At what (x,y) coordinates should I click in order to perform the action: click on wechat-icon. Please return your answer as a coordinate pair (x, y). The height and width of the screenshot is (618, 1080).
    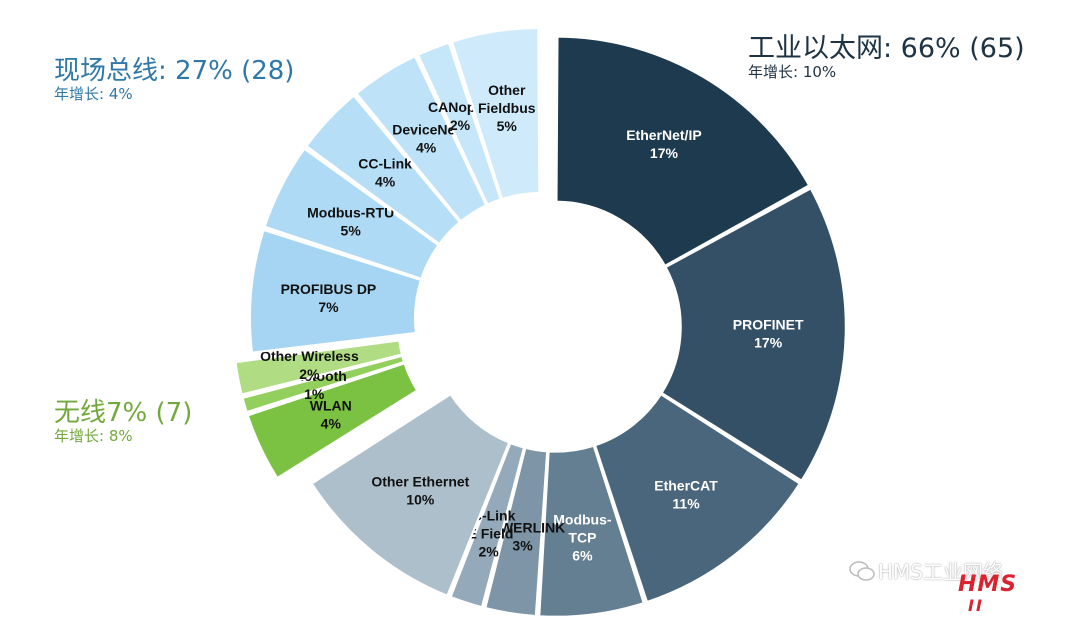
    Looking at the image, I should click on (862, 571).